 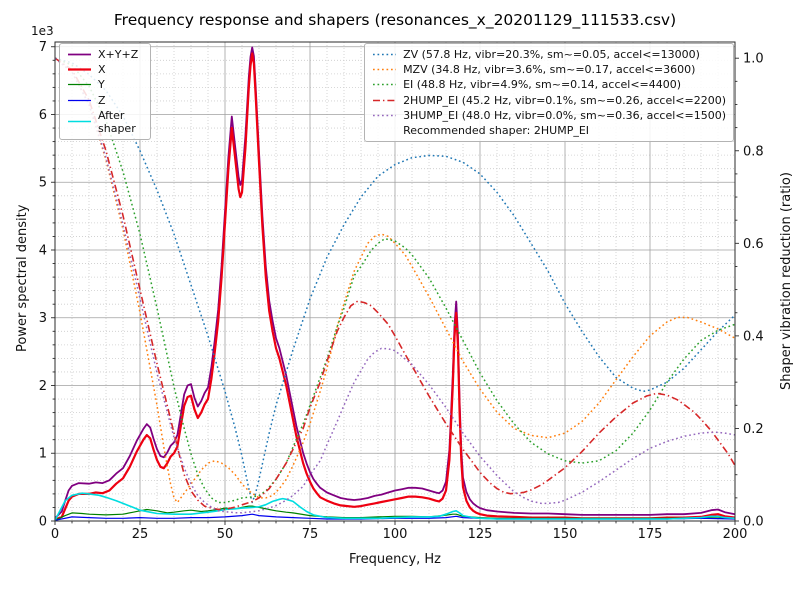 What do you see at coordinates (753, 336) in the screenshot?
I see `svg-text: 0.4` at bounding box center [753, 336].